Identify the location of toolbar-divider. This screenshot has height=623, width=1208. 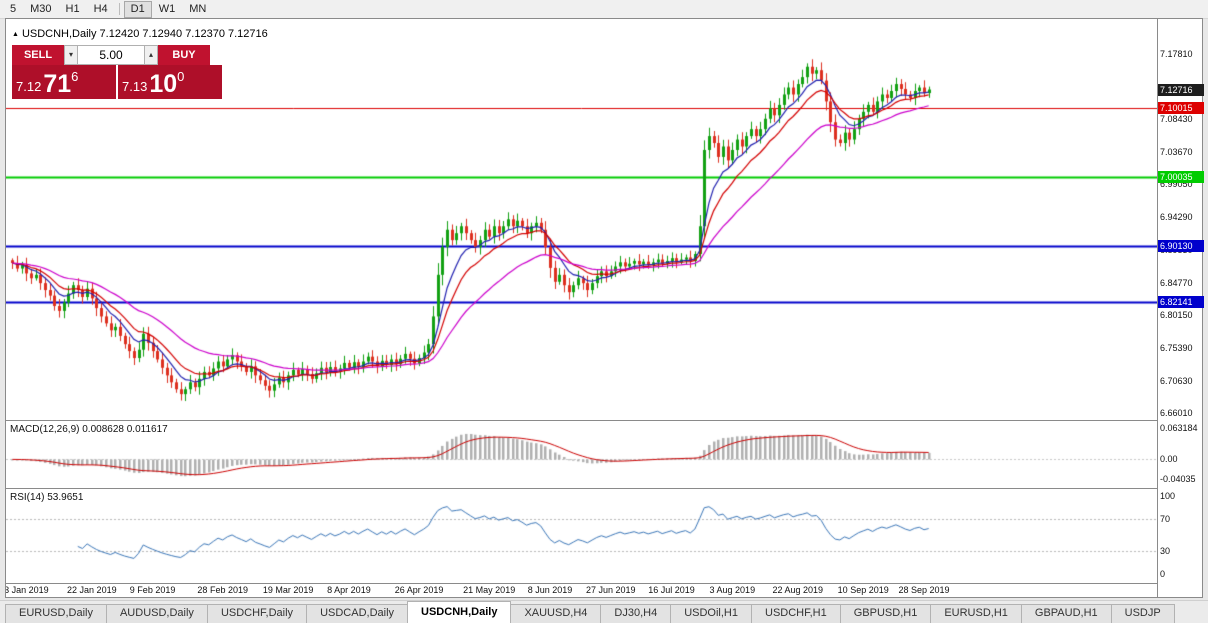
(119, 9).